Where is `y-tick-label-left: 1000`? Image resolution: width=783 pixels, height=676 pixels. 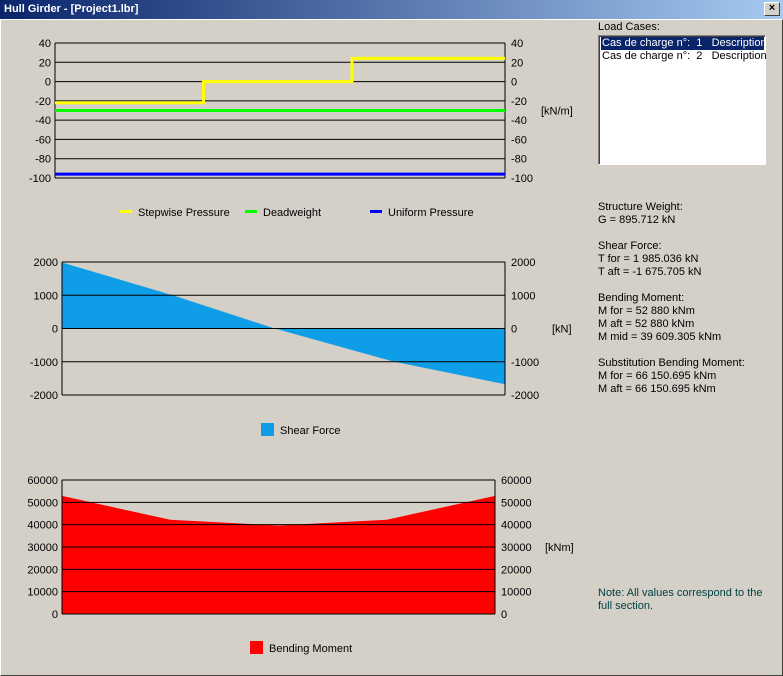 y-tick-label-left: 1000 is located at coordinates (46, 296).